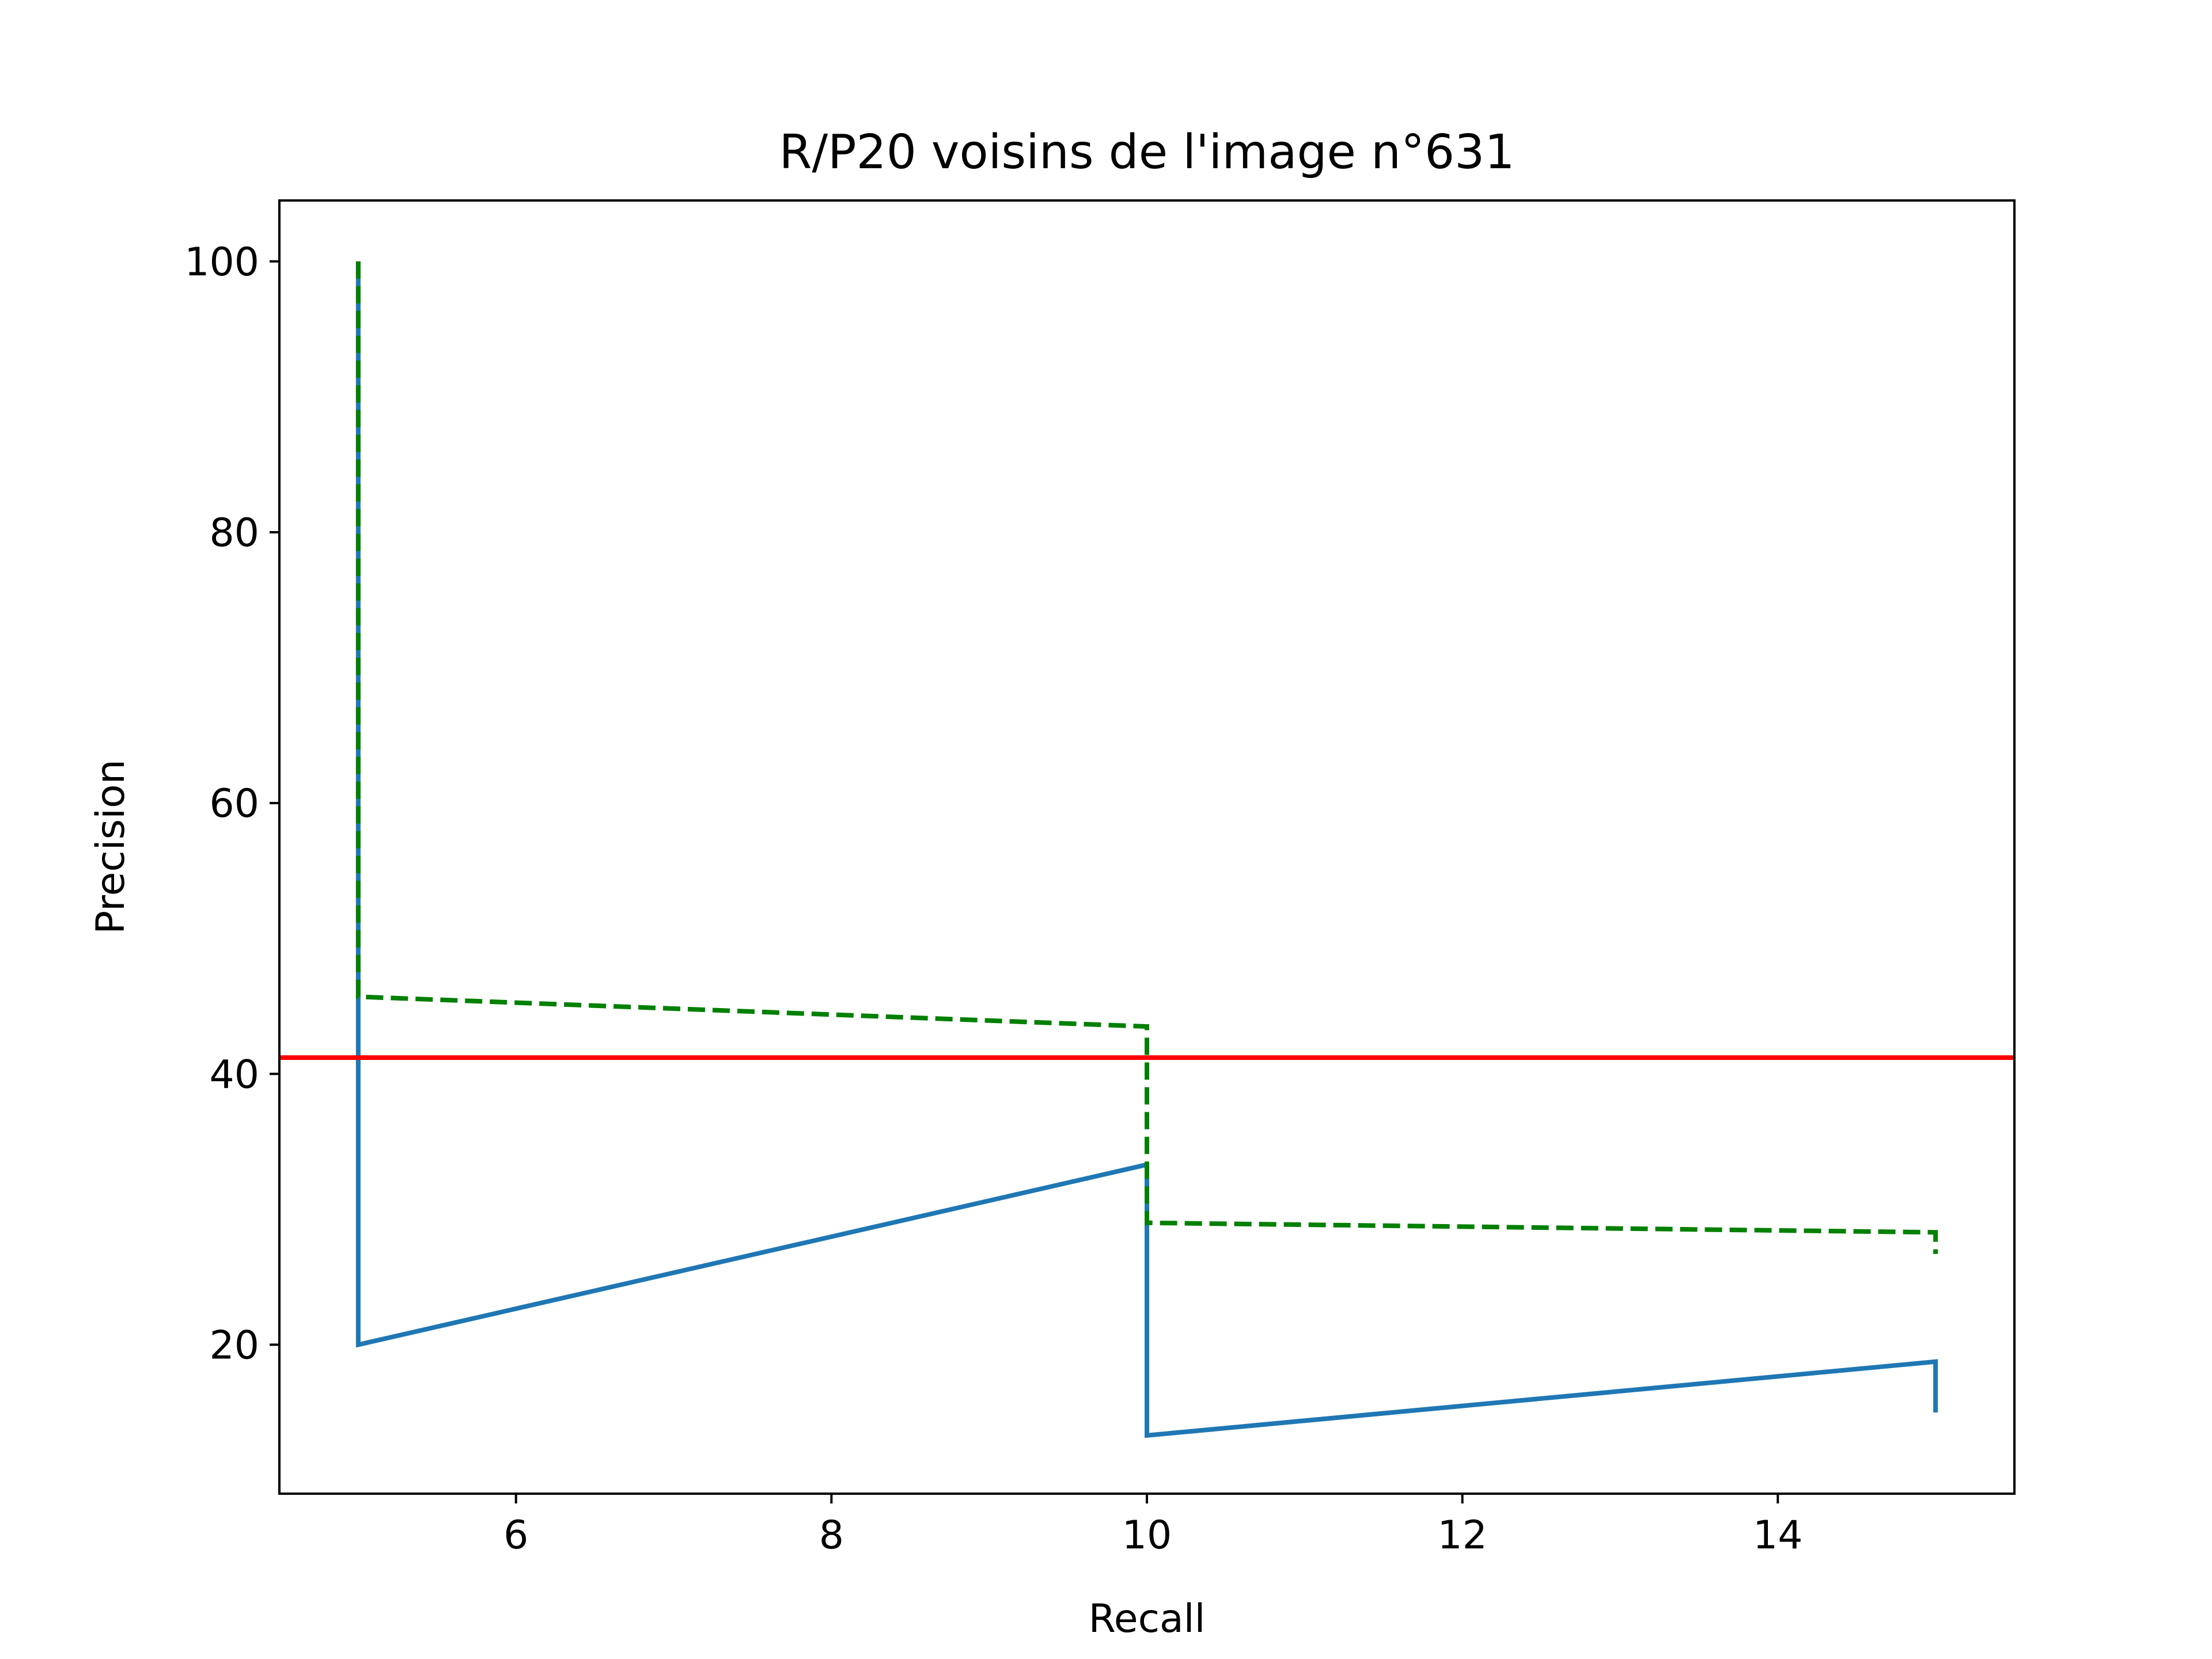 The height and width of the screenshot is (1659, 2212). I want to click on x-tick-label: 14, so click(1778, 1535).